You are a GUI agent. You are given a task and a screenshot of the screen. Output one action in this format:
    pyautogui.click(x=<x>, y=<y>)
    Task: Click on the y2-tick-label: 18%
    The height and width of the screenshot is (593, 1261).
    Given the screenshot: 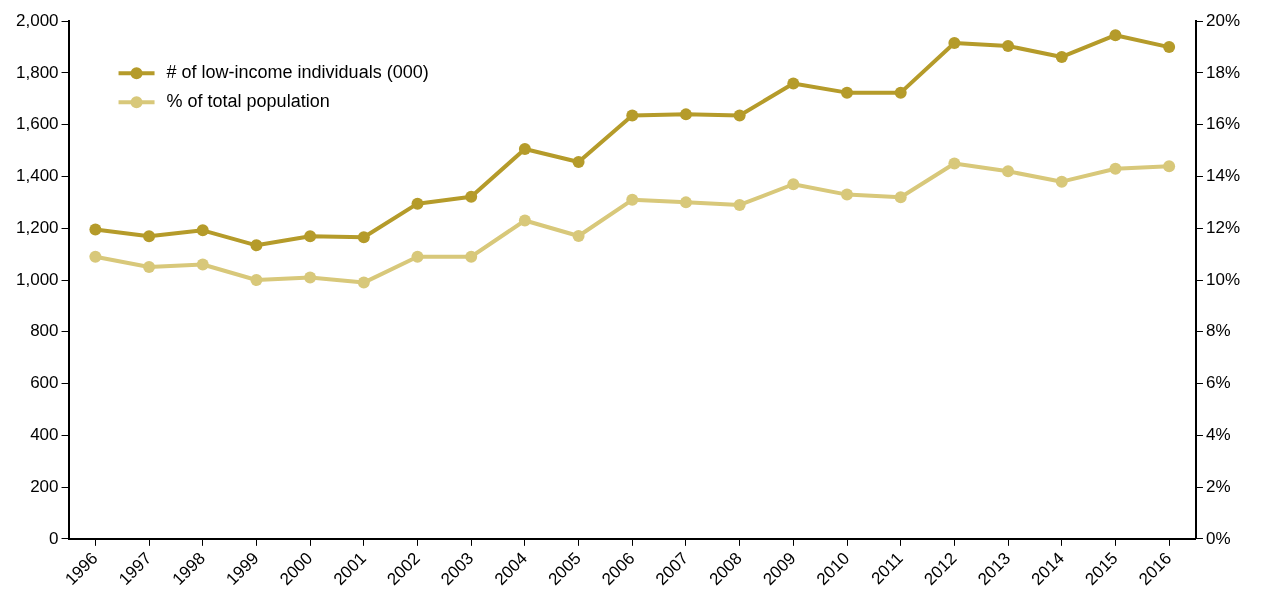 What is the action you would take?
    pyautogui.click(x=1223, y=72)
    